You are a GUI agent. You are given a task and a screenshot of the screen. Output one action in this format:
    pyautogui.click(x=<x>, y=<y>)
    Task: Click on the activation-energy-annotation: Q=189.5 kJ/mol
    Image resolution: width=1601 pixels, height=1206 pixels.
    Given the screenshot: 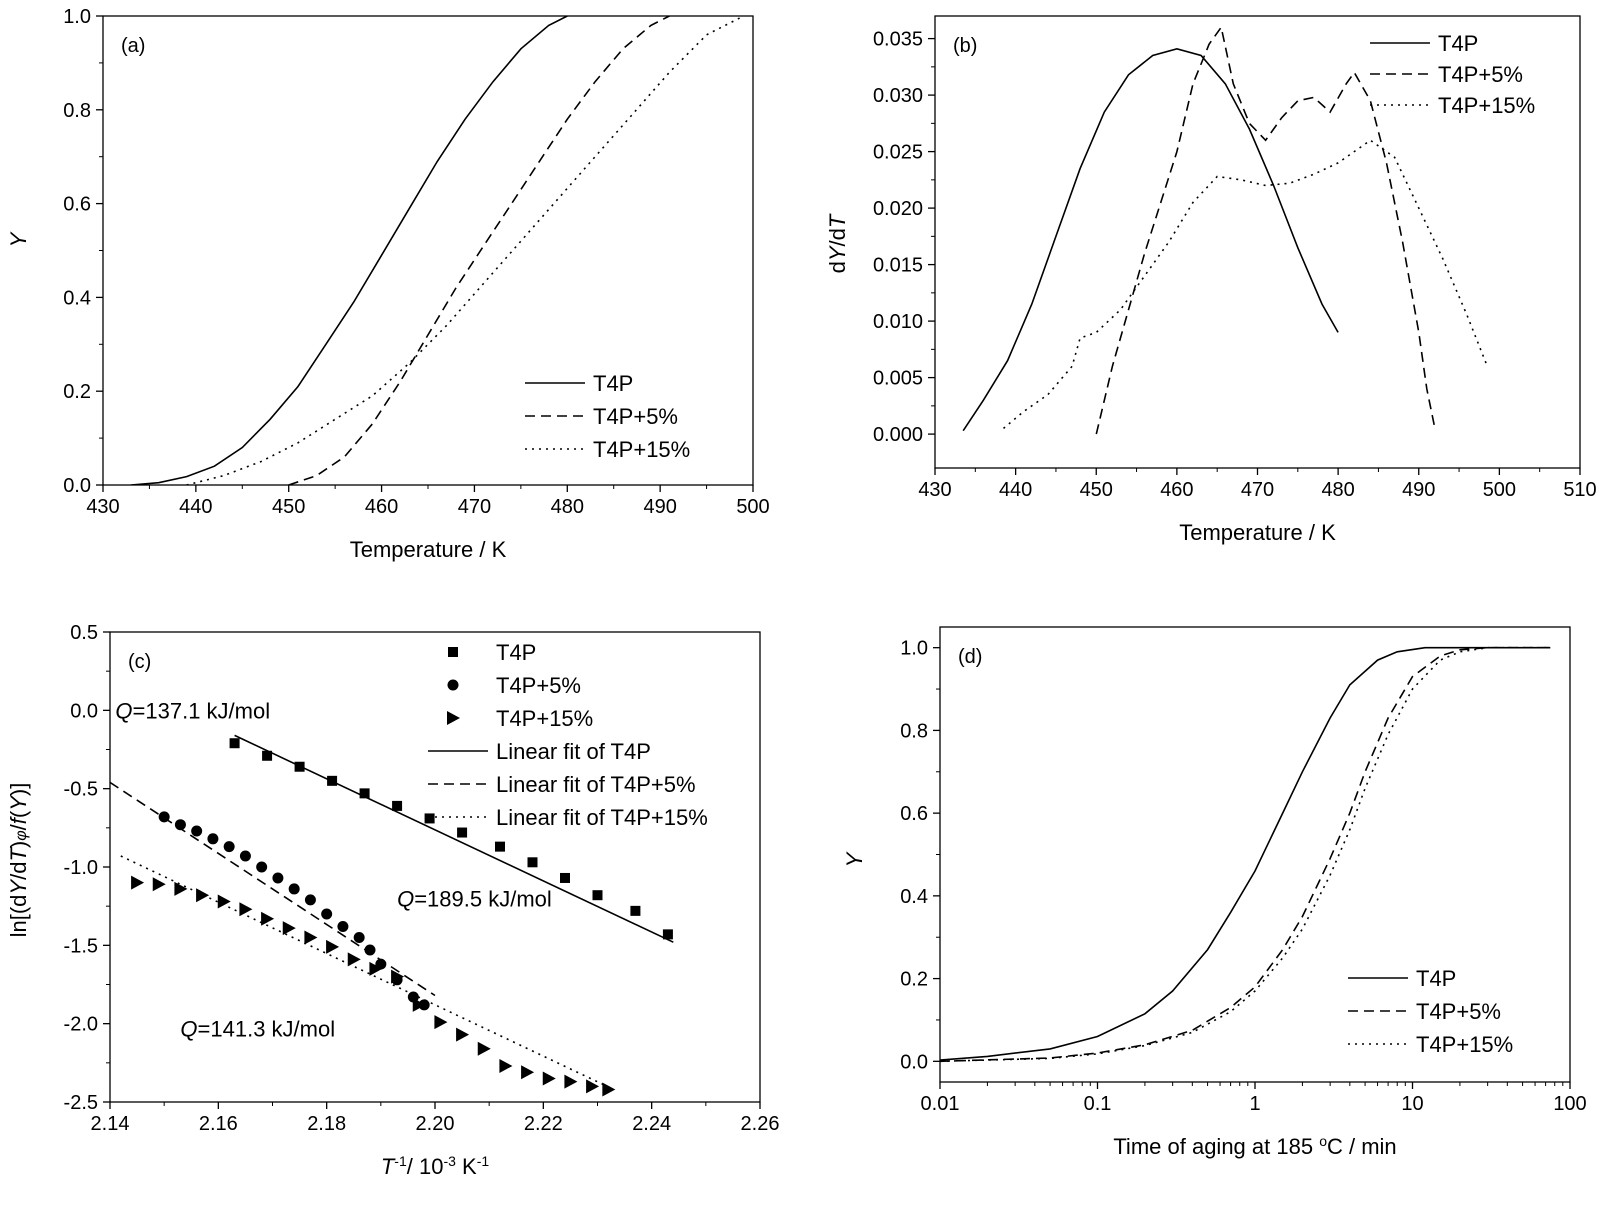 What is the action you would take?
    pyautogui.click(x=474, y=898)
    